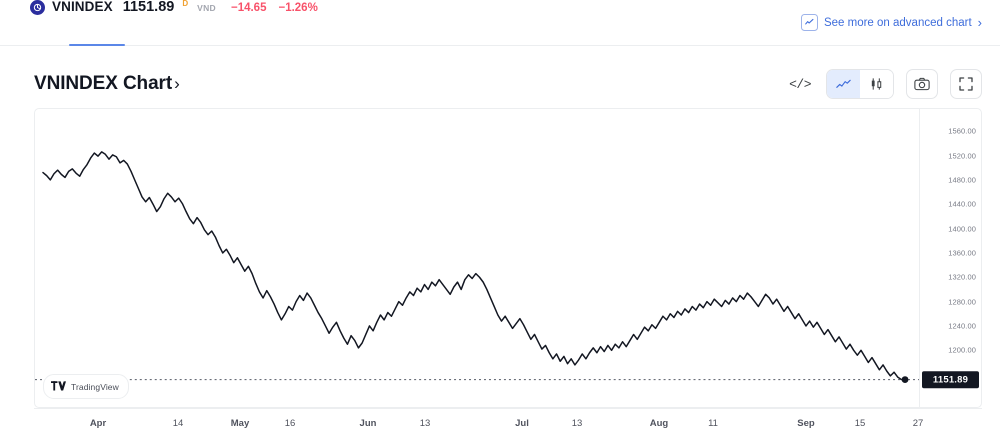  I want to click on time-axis-tick: Sep, so click(806, 423).